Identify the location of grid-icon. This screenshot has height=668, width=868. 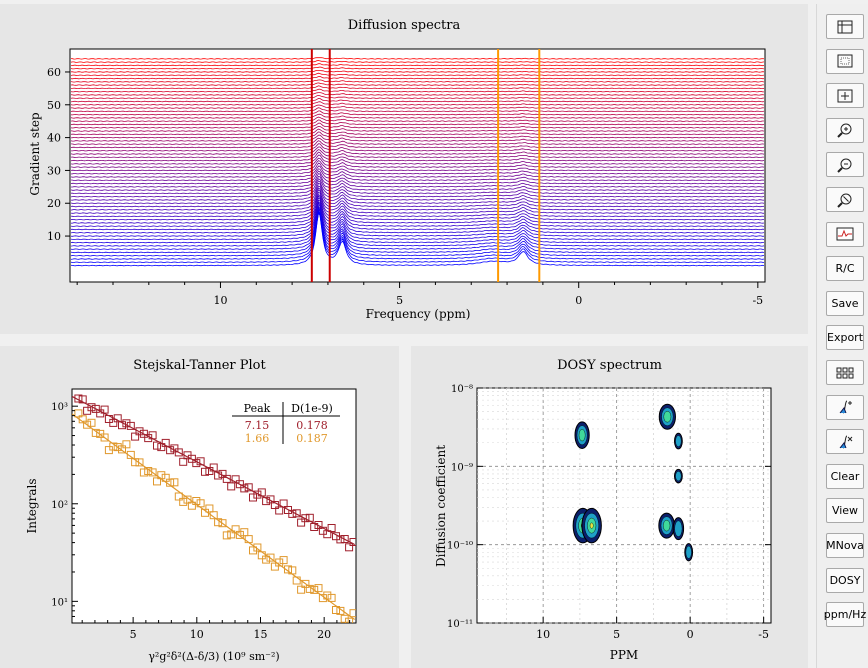
(845, 26).